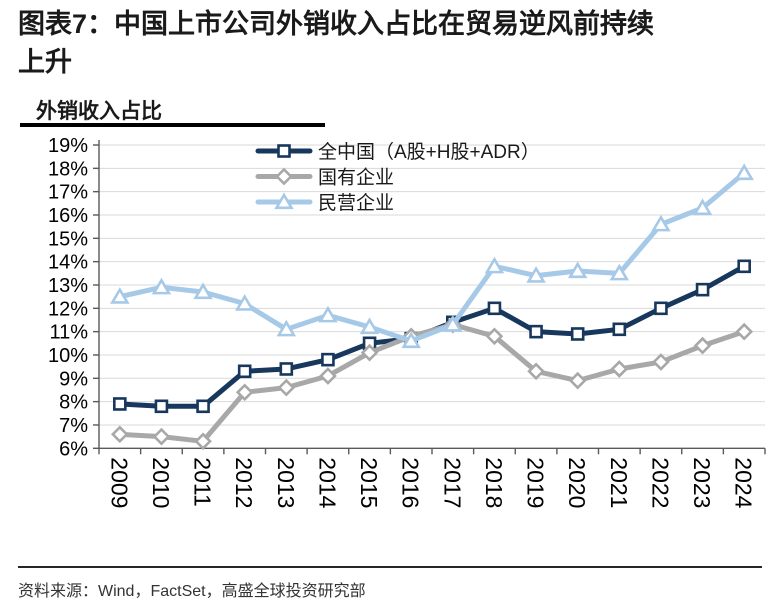  I want to click on legend-item-private-enterprises: 民营企业, so click(324, 203).